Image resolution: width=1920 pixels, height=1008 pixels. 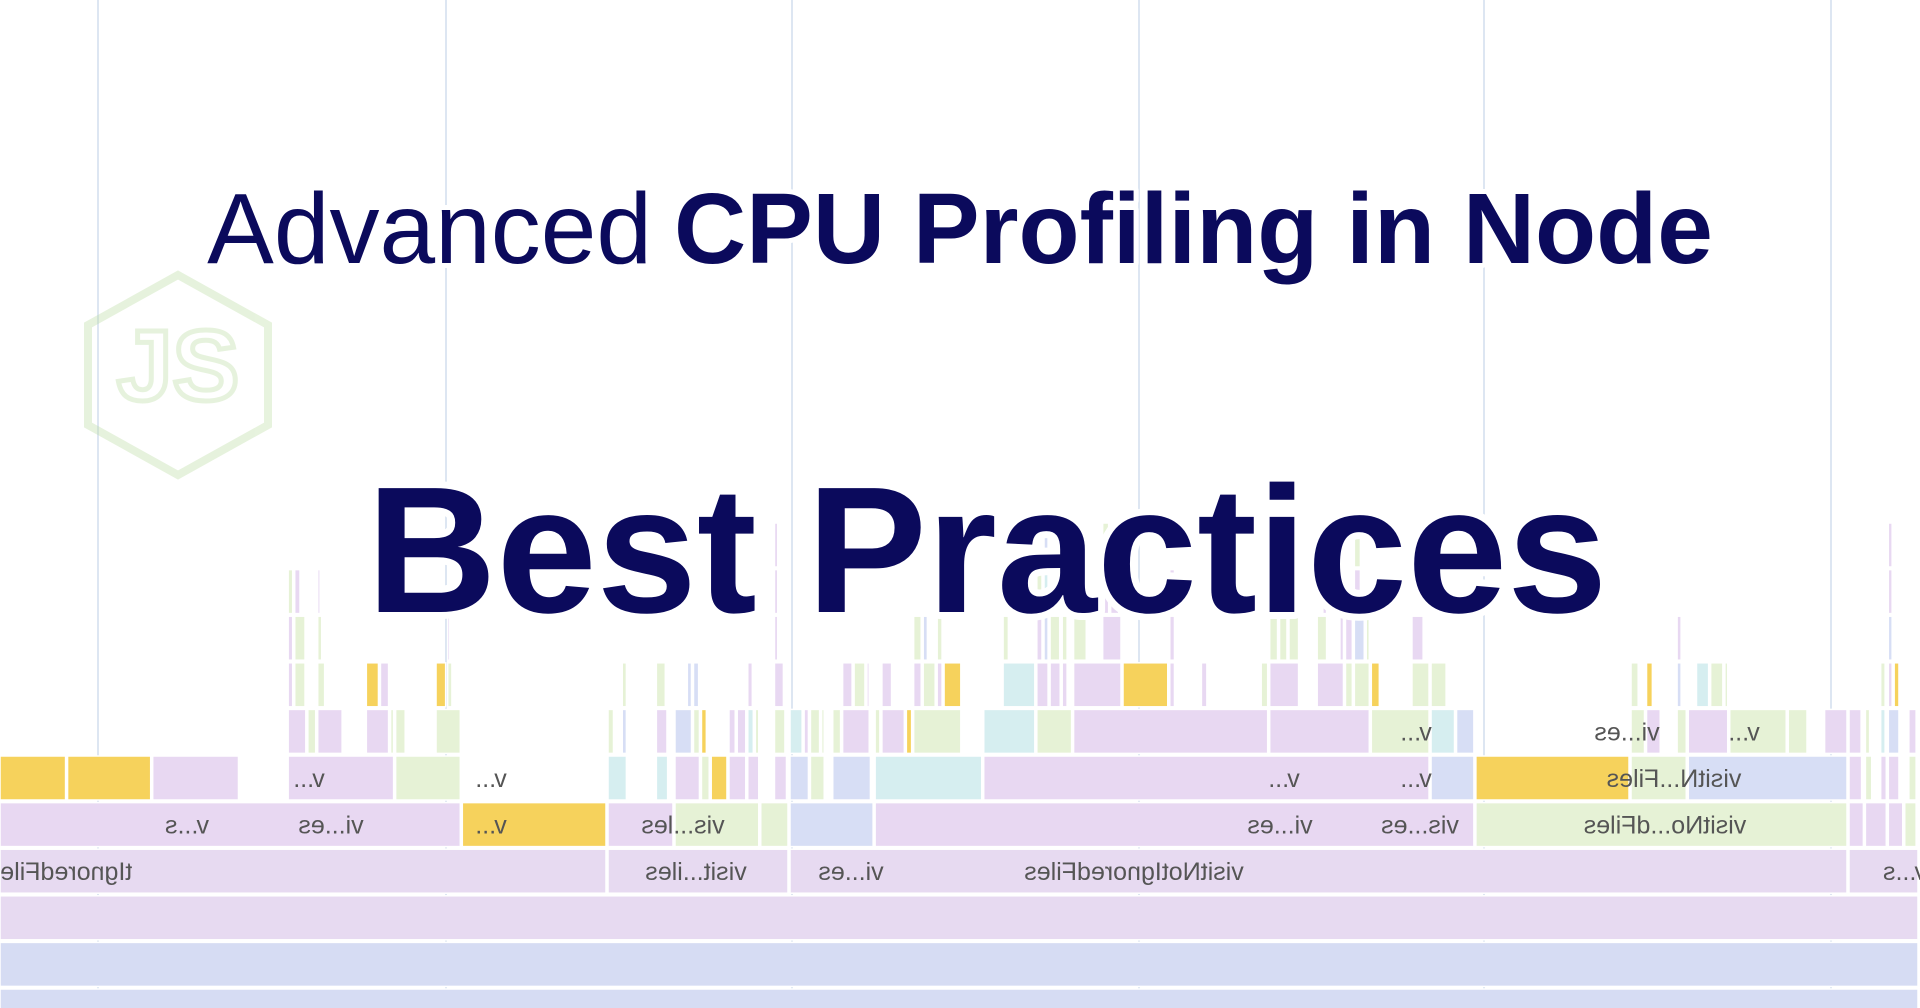 I want to click on flame-label: vis...les, so click(x=682, y=826).